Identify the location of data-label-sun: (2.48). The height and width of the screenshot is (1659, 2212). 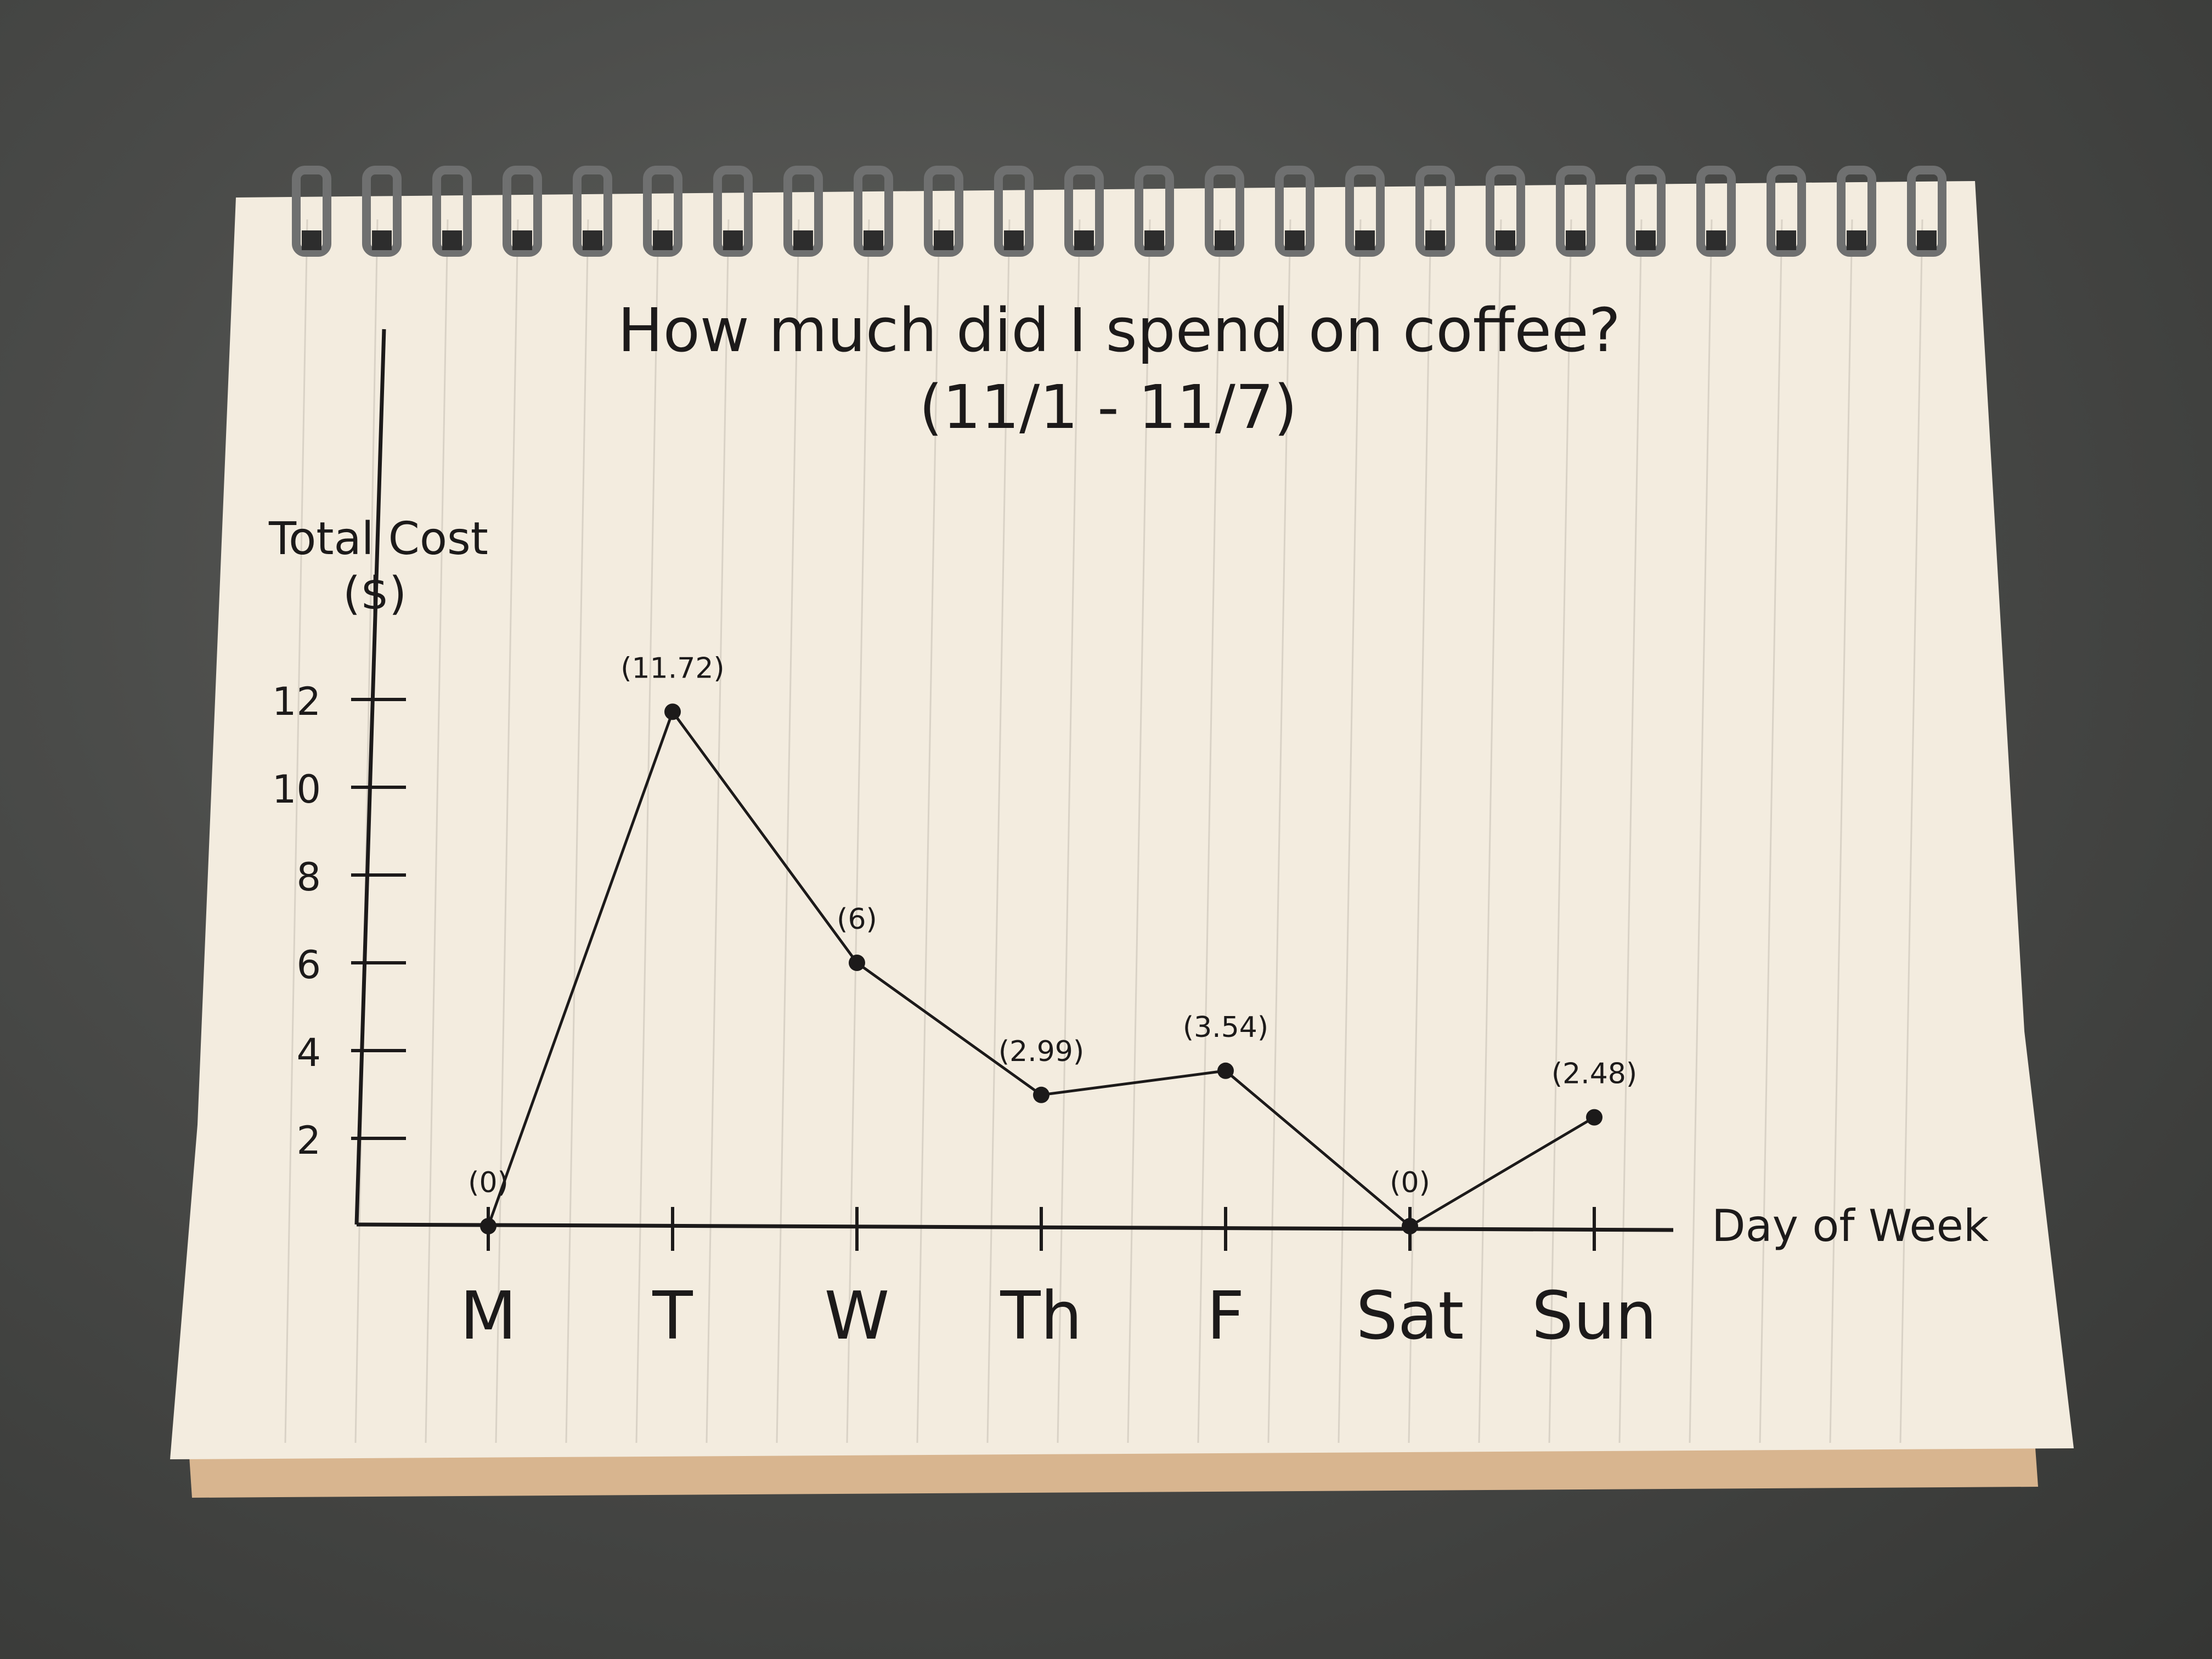
(1594, 1074).